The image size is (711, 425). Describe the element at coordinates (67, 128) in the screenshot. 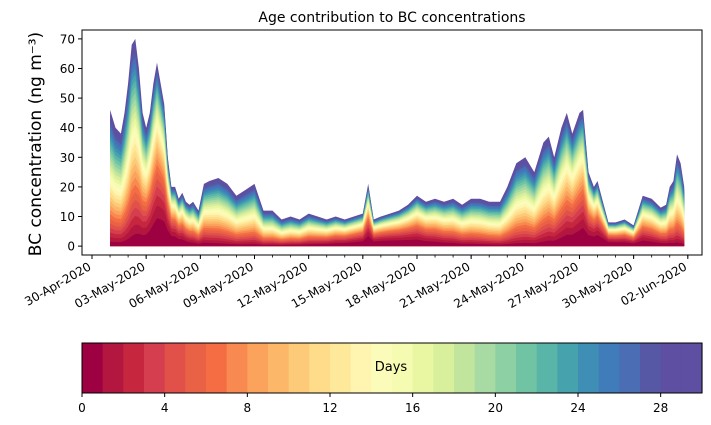

I see `y-tick-label: 40` at that location.